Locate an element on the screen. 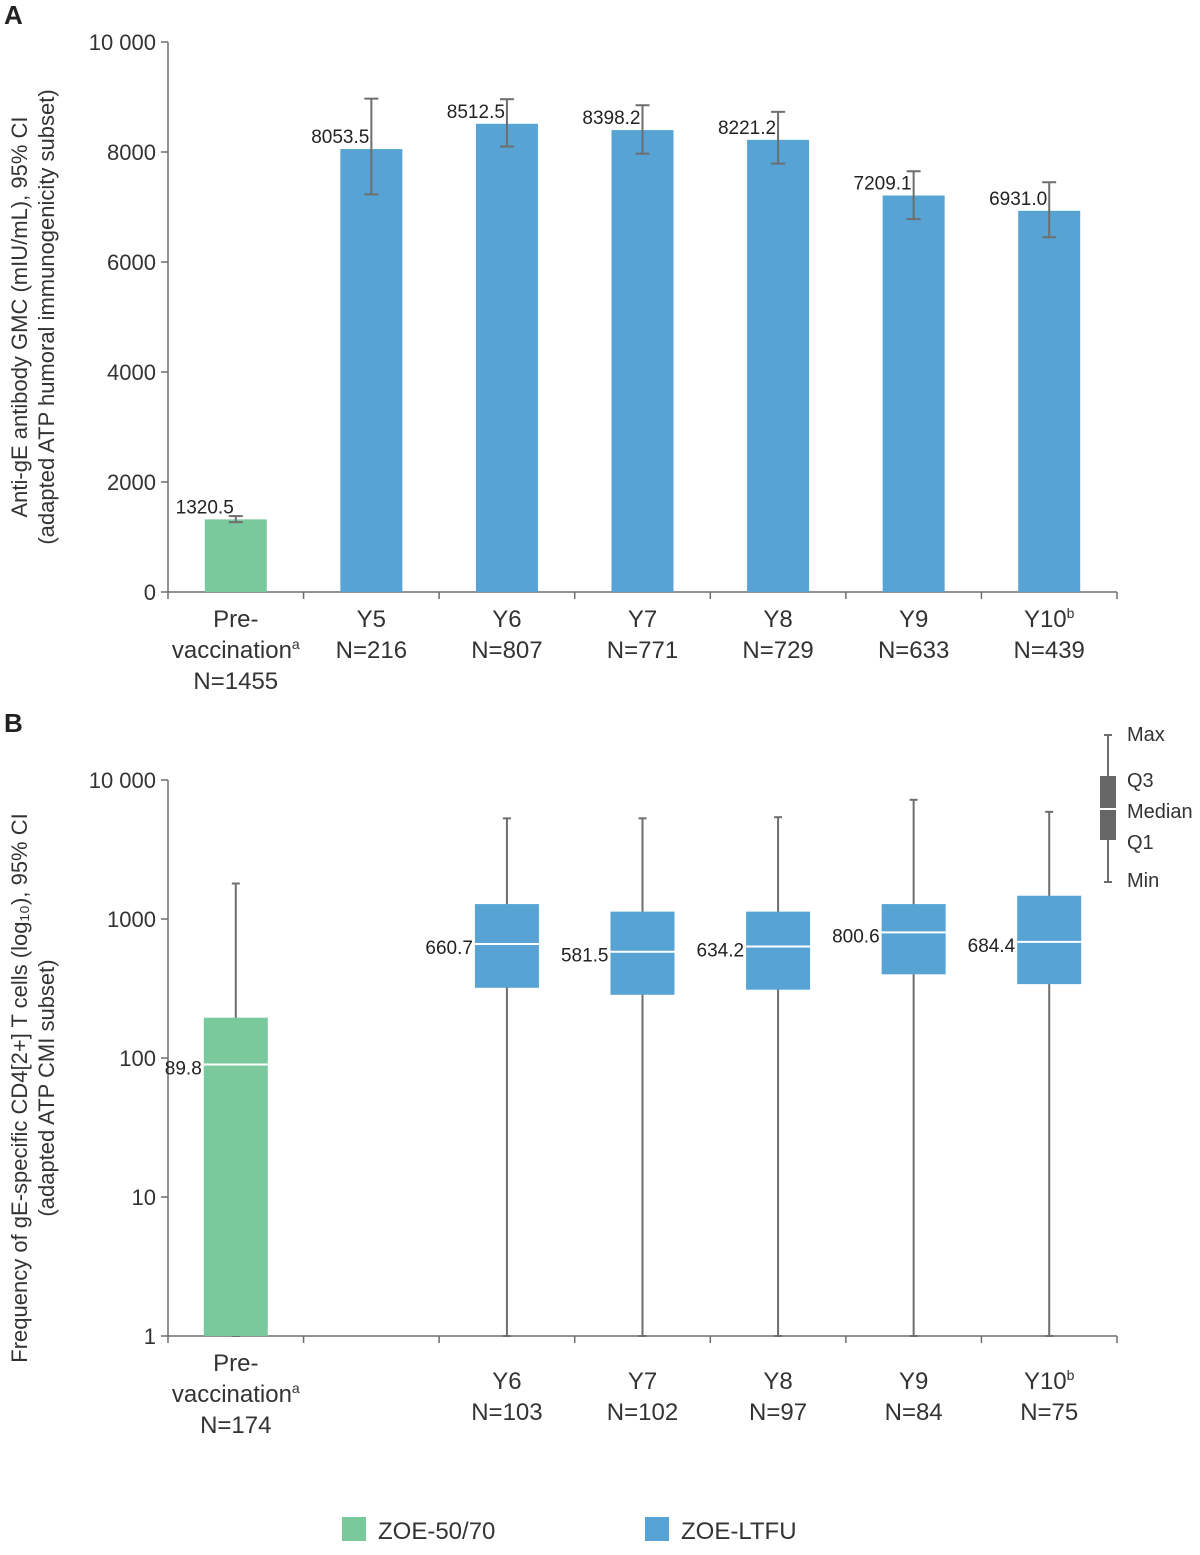 The height and width of the screenshot is (1555, 1200). median-label: 634.2 is located at coordinates (721, 950).